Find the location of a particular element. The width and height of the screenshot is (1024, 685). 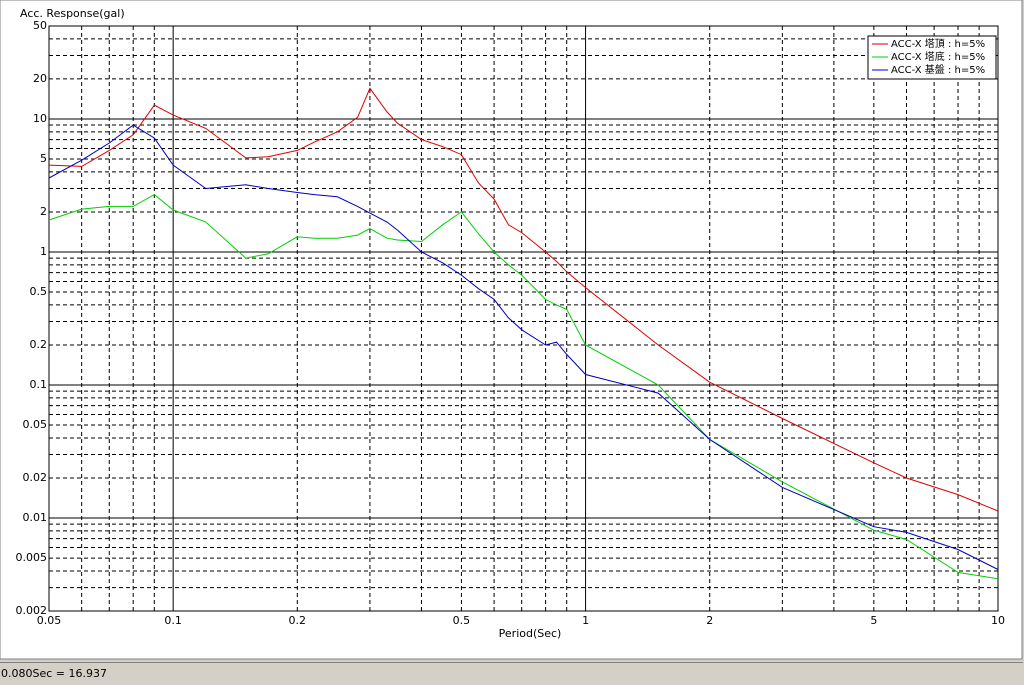

y-tick-label: 5 is located at coordinates (43, 158).